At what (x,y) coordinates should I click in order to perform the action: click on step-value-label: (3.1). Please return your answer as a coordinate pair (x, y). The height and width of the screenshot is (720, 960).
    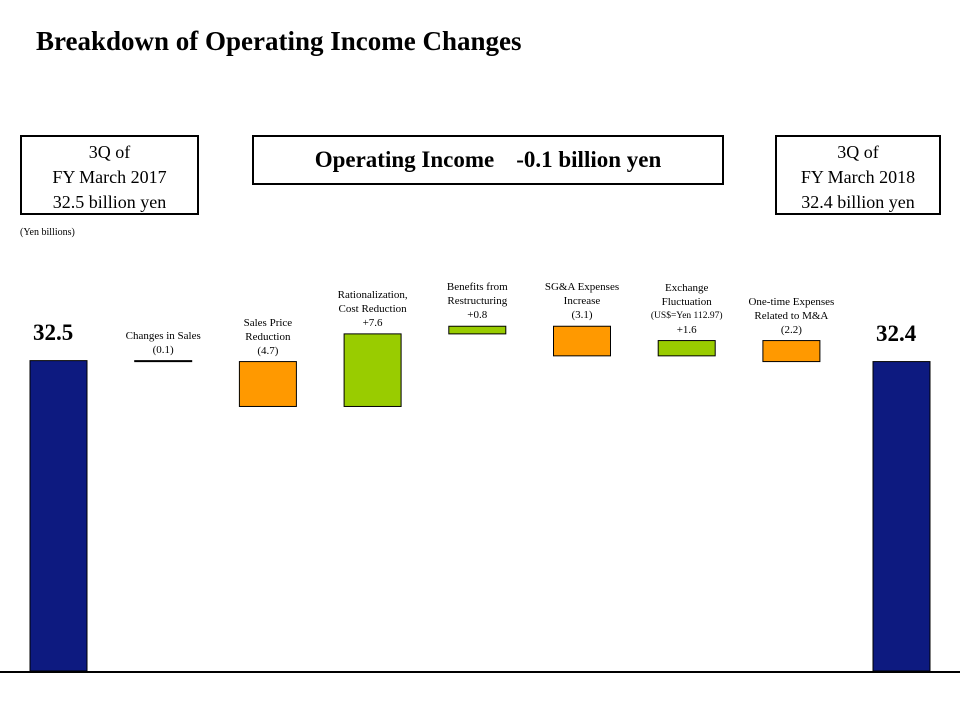
    Looking at the image, I should click on (582, 315).